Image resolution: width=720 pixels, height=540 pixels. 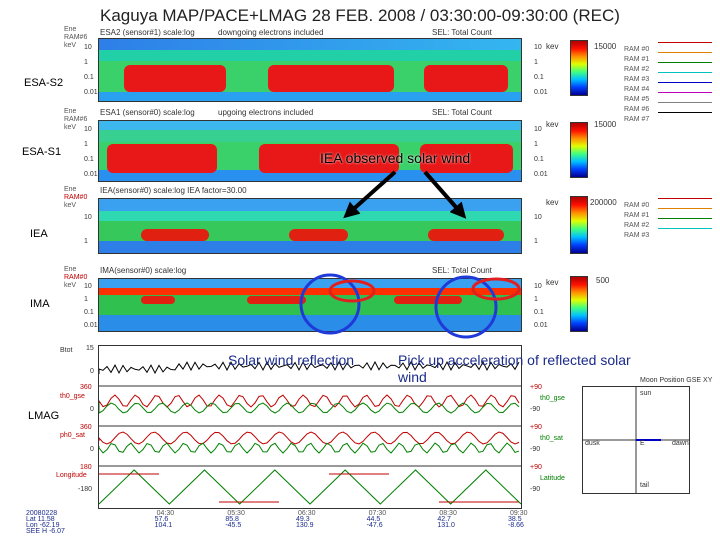 What do you see at coordinates (90, 348) in the screenshot?
I see `ytick: 15` at bounding box center [90, 348].